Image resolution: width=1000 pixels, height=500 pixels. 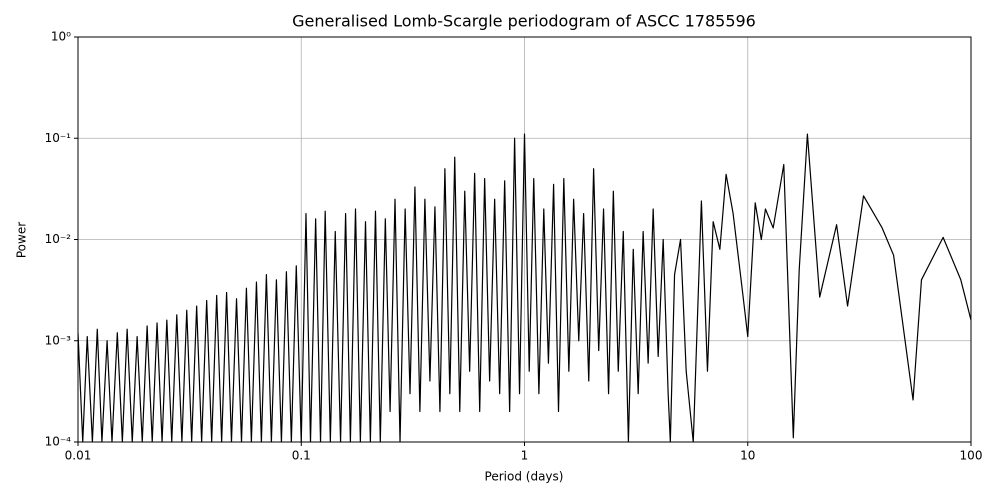 I want to click on x-tick-label: 10, so click(x=747, y=456).